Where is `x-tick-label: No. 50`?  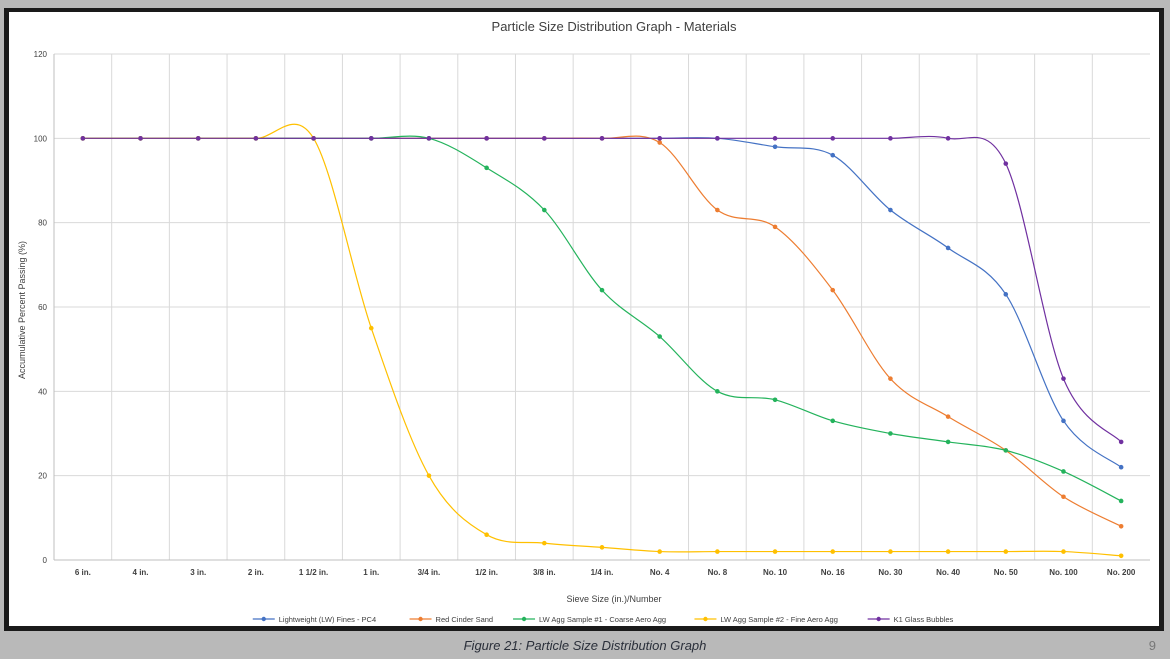 x-tick-label: No. 50 is located at coordinates (1006, 572).